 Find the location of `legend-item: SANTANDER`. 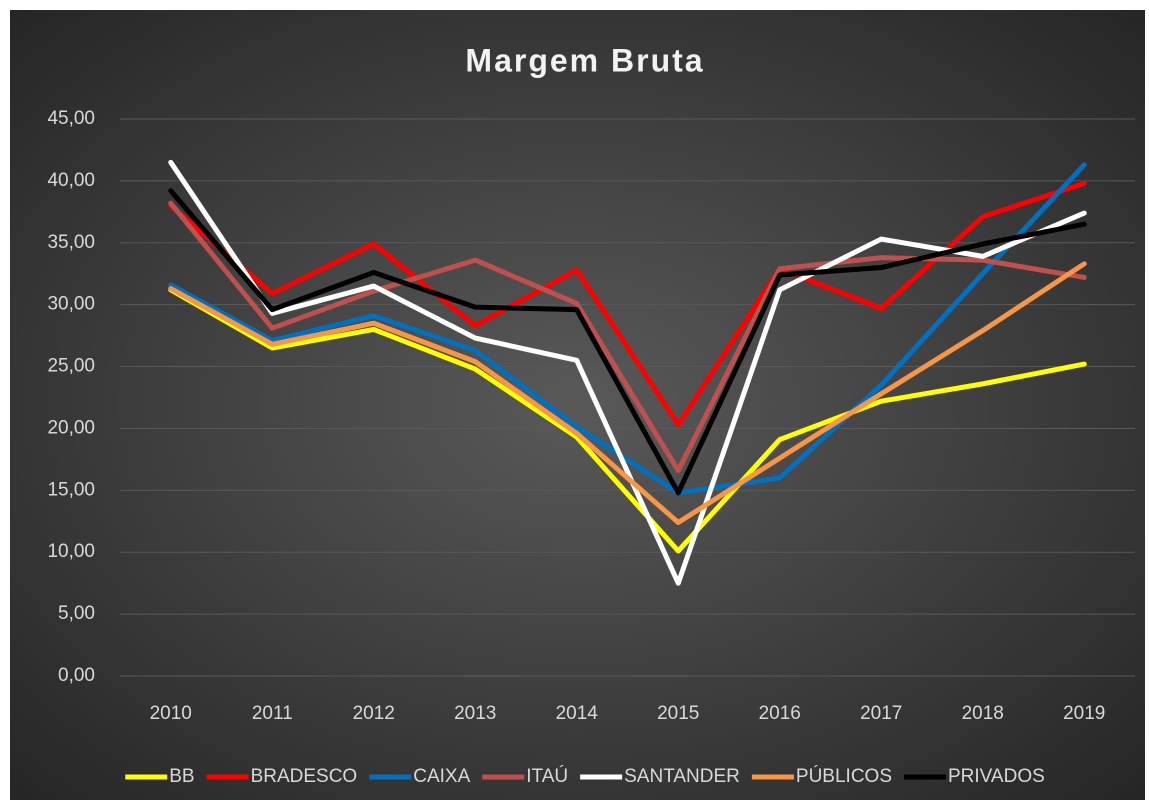

legend-item: SANTANDER is located at coordinates (660, 776).